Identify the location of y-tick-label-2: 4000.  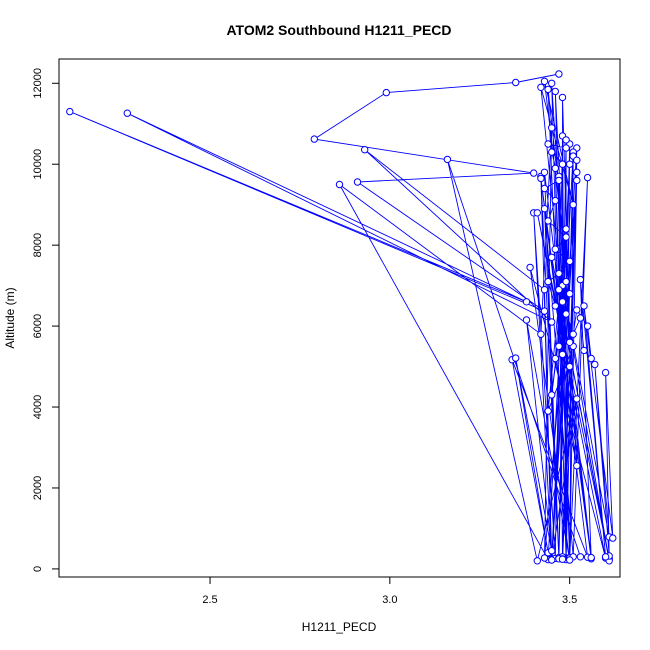
(38, 407).